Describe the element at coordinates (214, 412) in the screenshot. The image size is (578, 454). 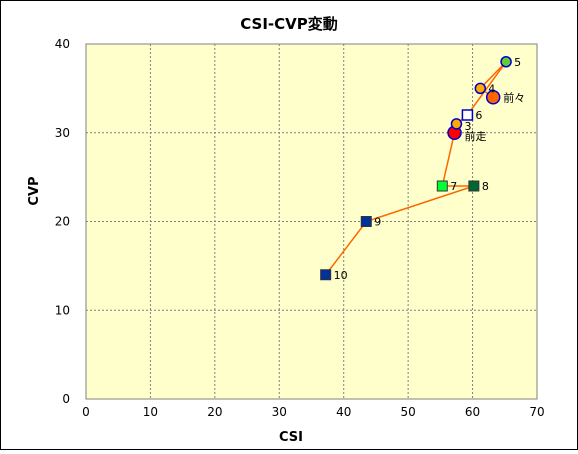
I see `x-tick-label: 20` at that location.